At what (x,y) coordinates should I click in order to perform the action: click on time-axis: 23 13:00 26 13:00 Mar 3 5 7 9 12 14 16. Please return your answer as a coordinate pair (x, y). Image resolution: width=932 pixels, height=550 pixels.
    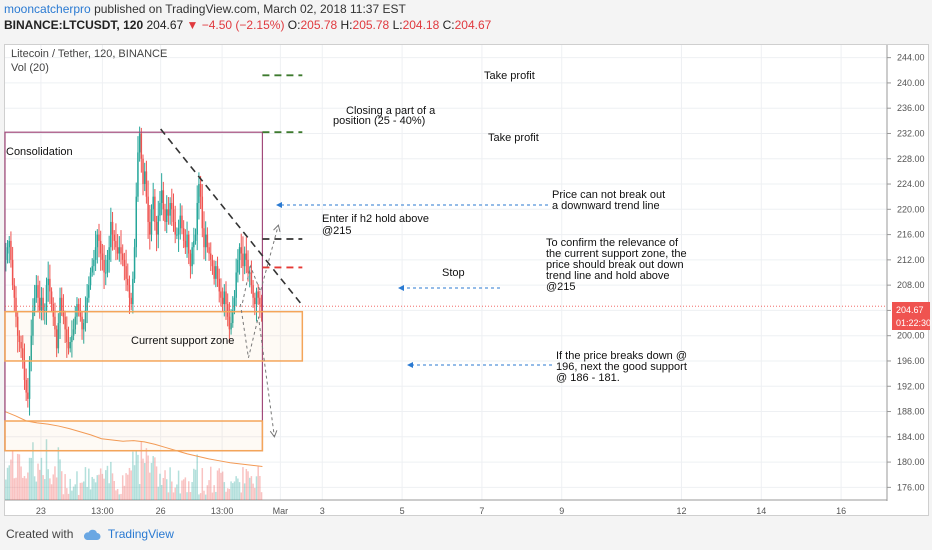
    Looking at the image, I should click on (446, 507).